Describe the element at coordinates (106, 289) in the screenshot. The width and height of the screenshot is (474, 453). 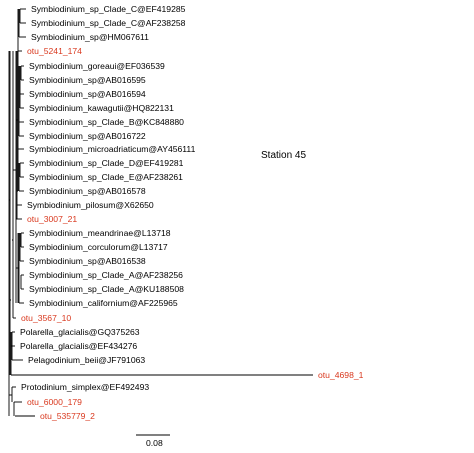
I see `reference-leaf-label: Symbiodinium_sp_Clade_A@KU188508` at that location.